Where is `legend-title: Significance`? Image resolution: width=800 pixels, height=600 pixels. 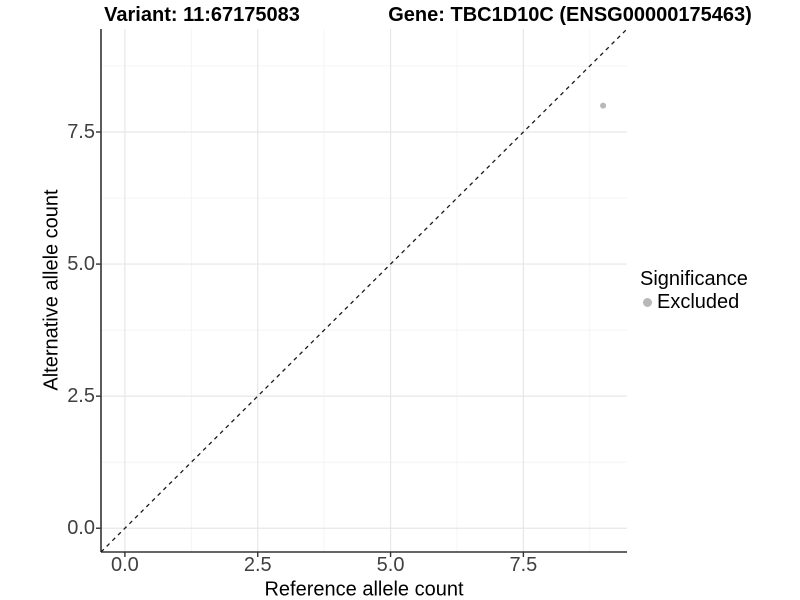 legend-title: Significance is located at coordinates (694, 279).